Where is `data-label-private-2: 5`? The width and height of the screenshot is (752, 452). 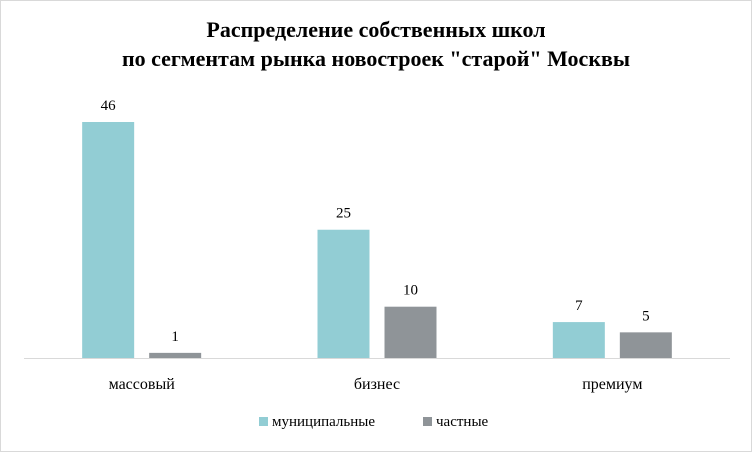
data-label-private-2: 5 is located at coordinates (646, 316).